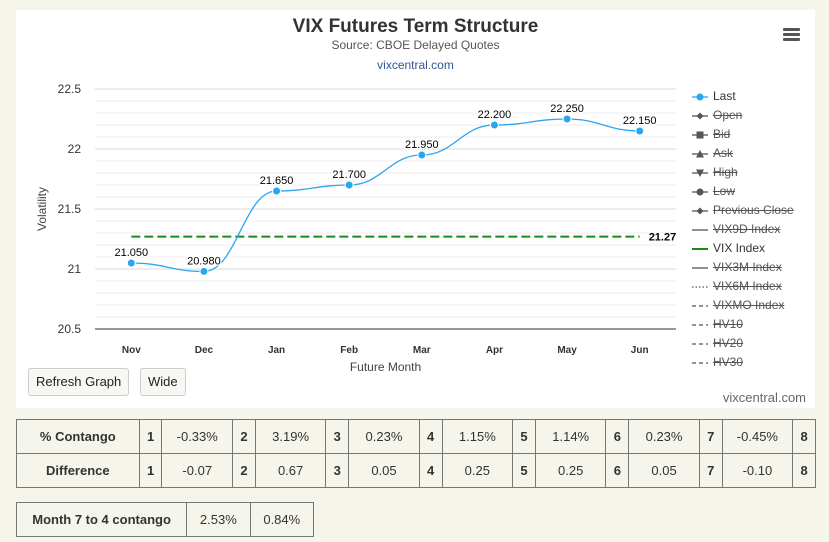  I want to click on legend-item: High, so click(752, 171).